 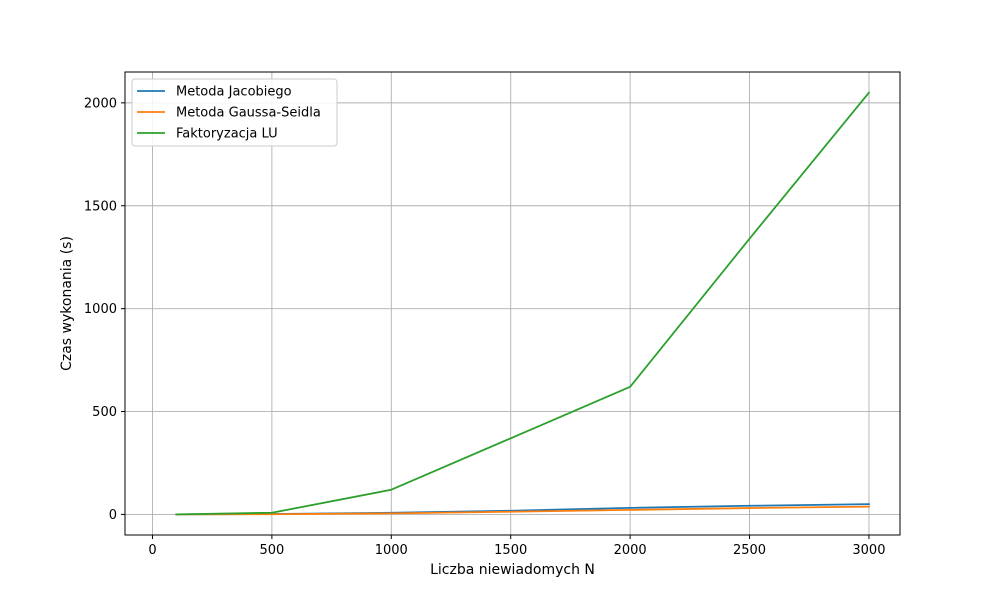 I want to click on x-tick-label: 2000, so click(x=630, y=550).